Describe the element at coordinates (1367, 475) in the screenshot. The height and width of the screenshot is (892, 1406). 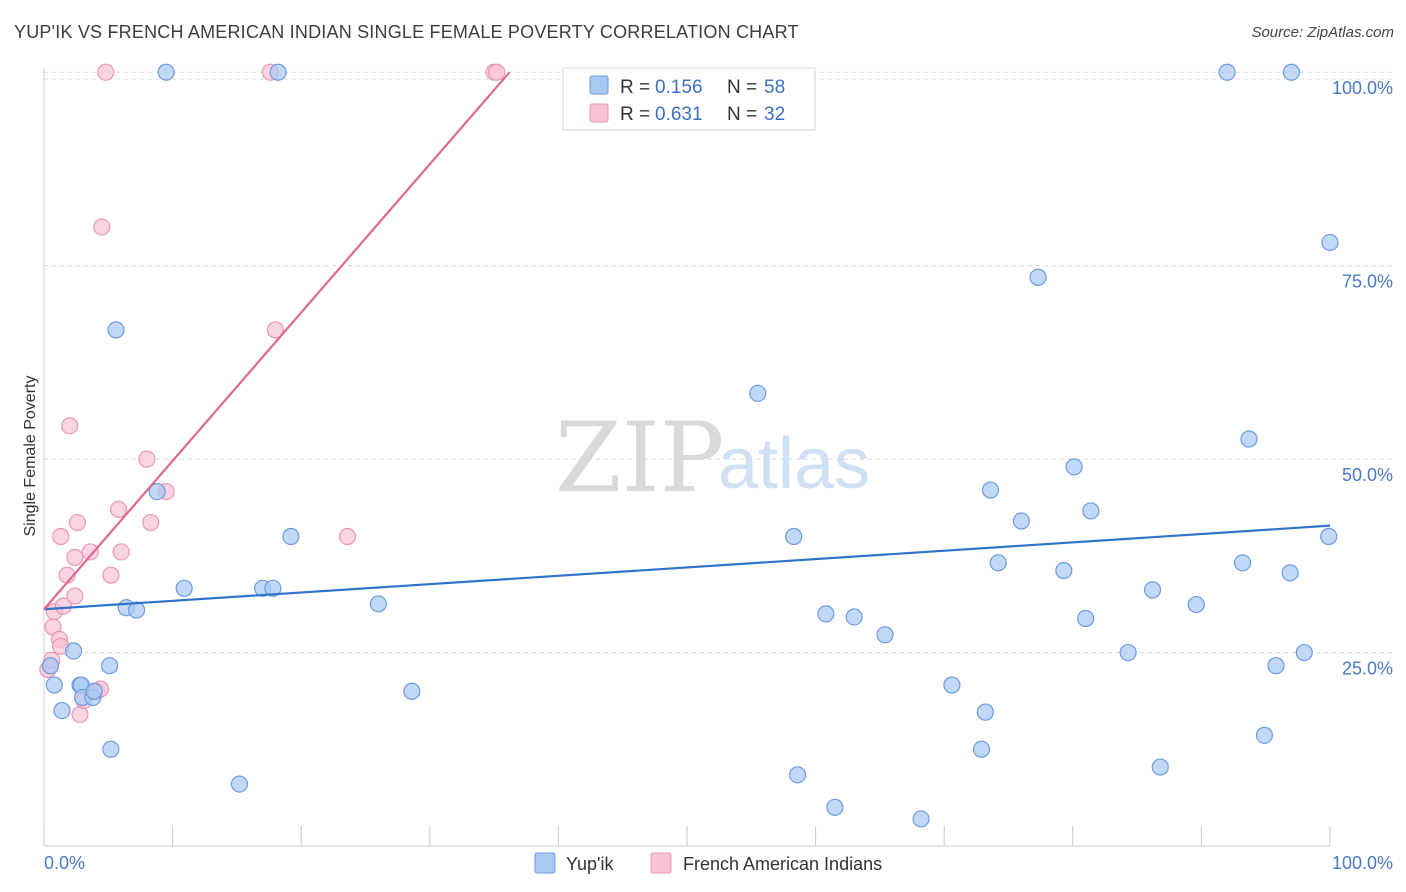
I see `y-tick-label-50: 50.0%` at that location.